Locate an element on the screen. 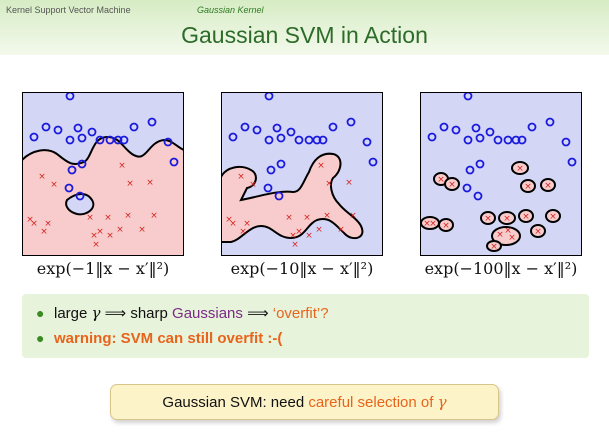 This screenshot has height=436, width=609. svm-plot-gamma-100: × × × × × × × × × × × × × × × × × is located at coordinates (501, 174).